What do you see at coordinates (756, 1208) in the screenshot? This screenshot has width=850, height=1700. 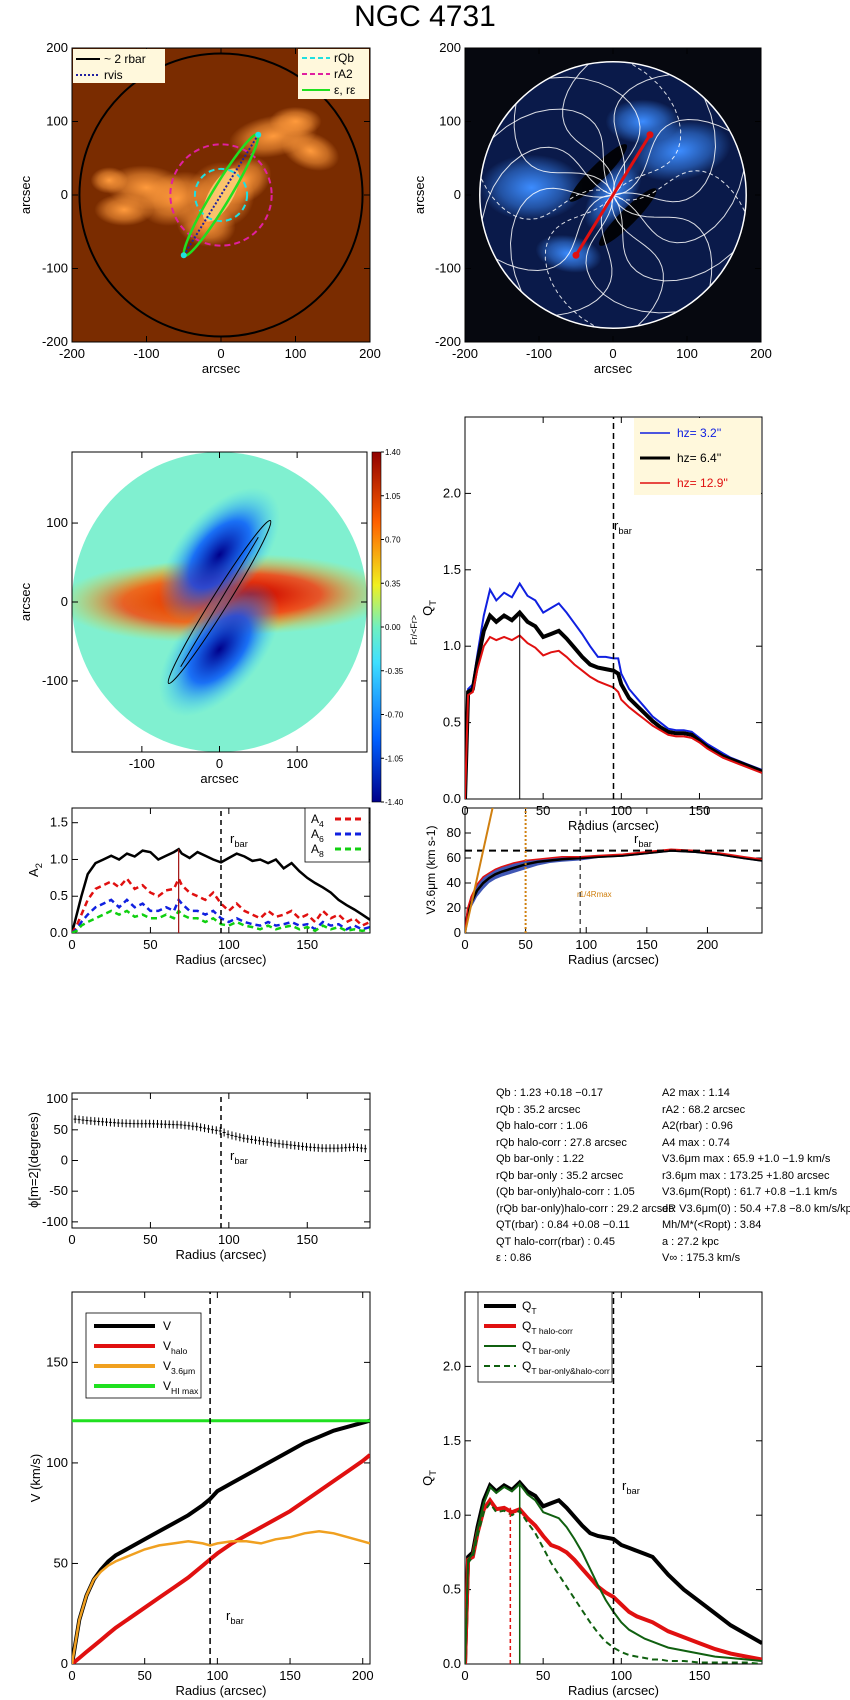 I see `param-velocity-gradient: dR V3.6μm(0) : 50.4 +7.8 −8.0 km/s/kpc` at bounding box center [756, 1208].